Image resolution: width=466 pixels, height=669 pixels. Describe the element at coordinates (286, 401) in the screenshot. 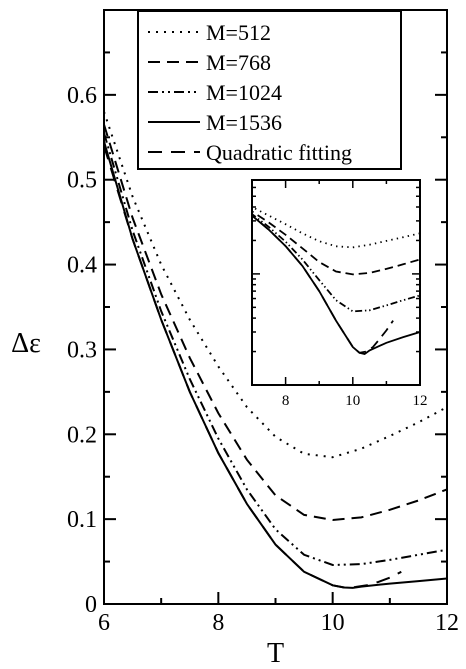

I see `inset-x-tick-label: 8` at that location.